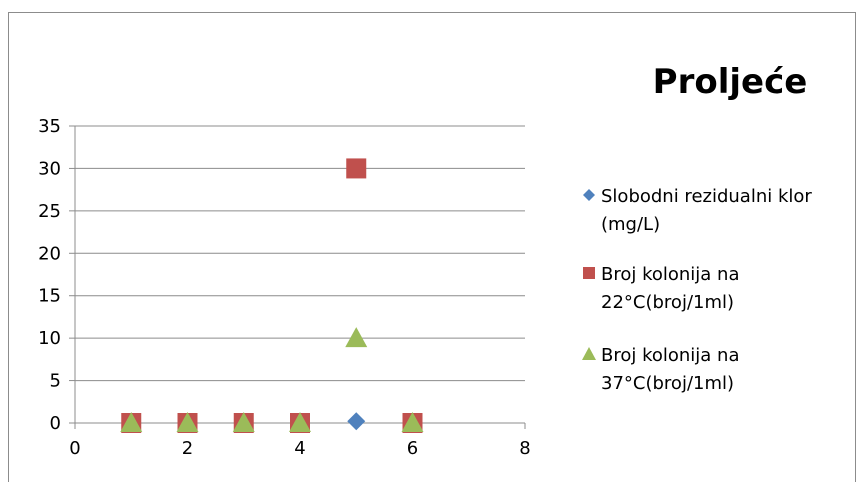 This screenshot has width=864, height=482. I want to click on legend-label: (mg/L), so click(630, 224).